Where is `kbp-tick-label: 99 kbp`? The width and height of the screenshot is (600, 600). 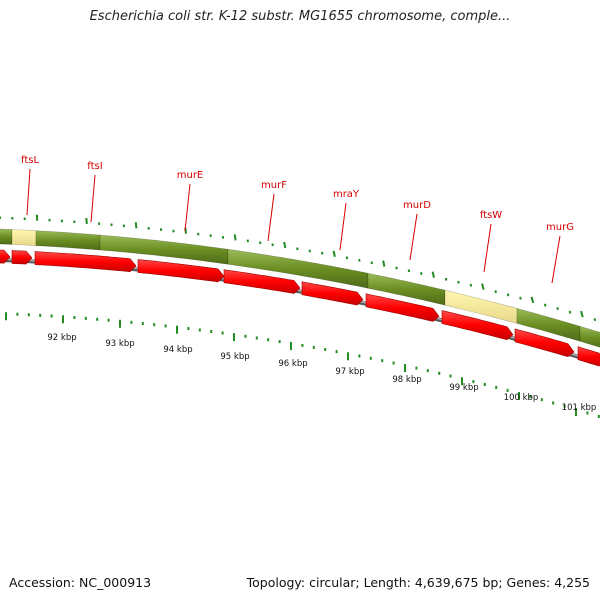
kbp-tick-label: 99 kbp is located at coordinates (463, 388).